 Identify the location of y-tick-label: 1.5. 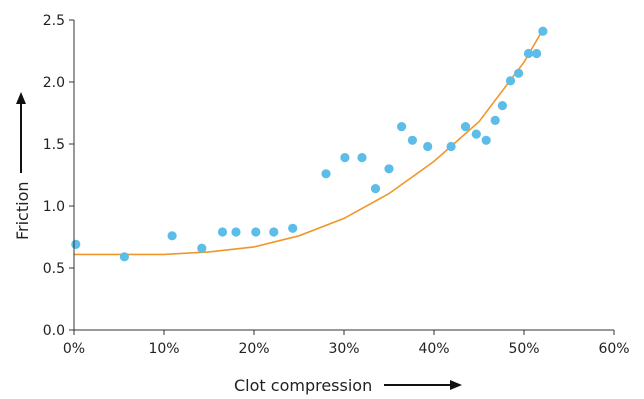
(54, 145).